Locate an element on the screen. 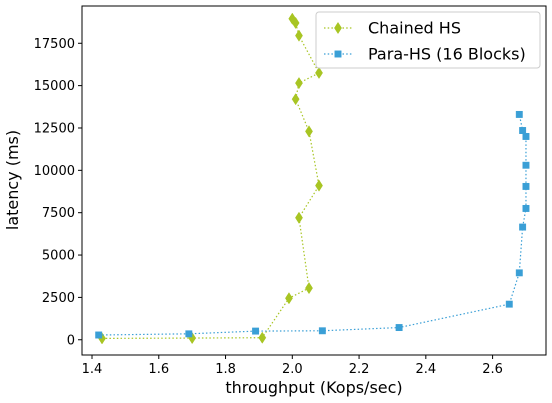  x-tick-label: 2.4 is located at coordinates (425, 369).